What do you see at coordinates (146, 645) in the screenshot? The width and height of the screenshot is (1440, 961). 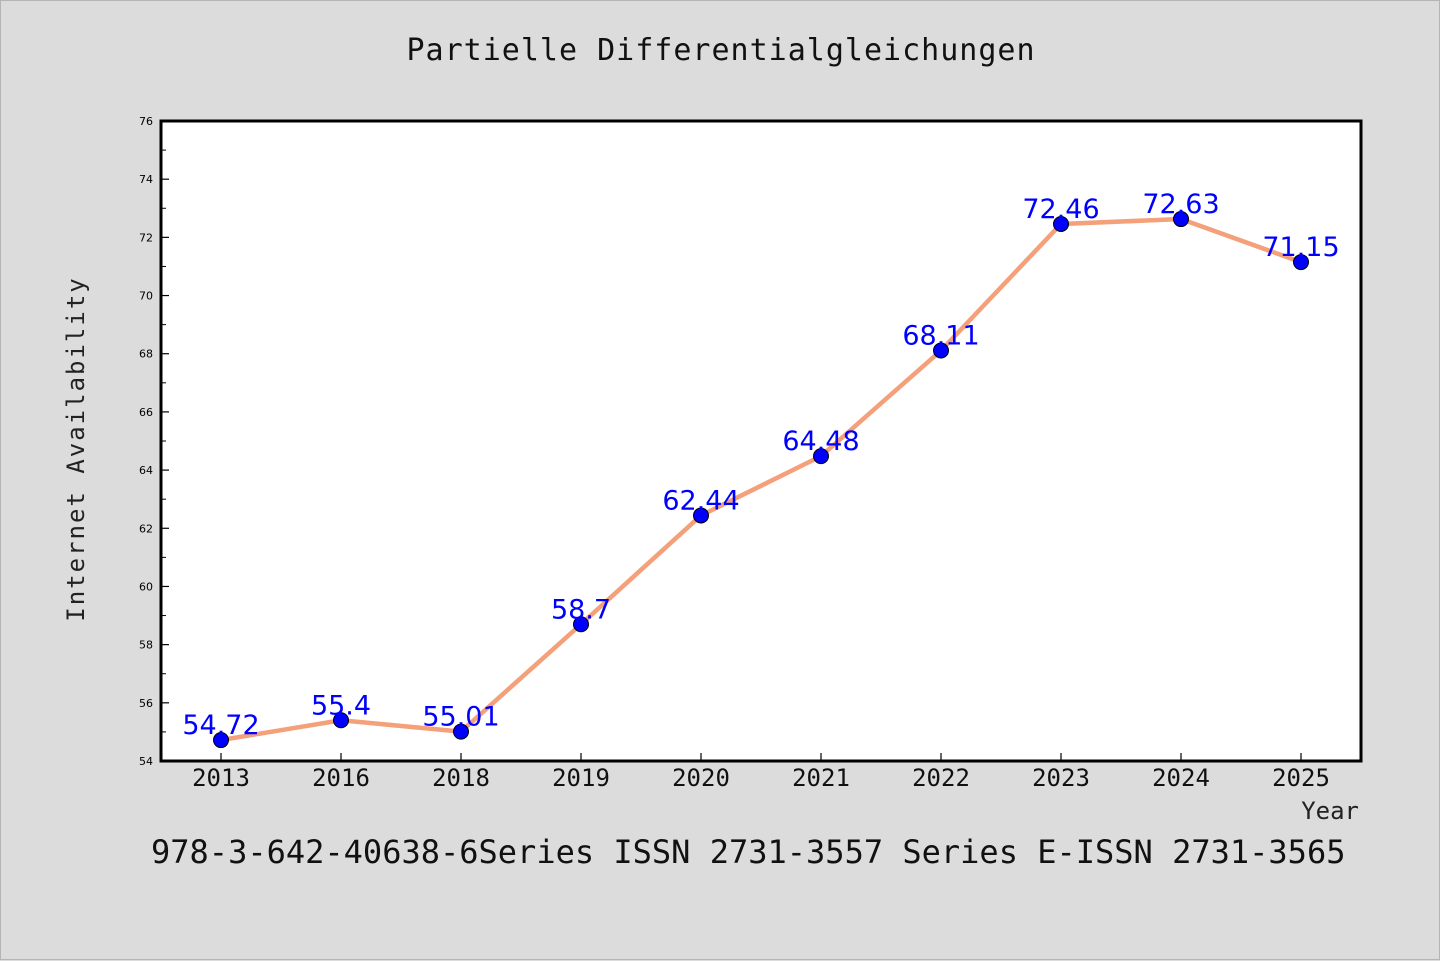 I see `y-tick-label: 58` at bounding box center [146, 645].